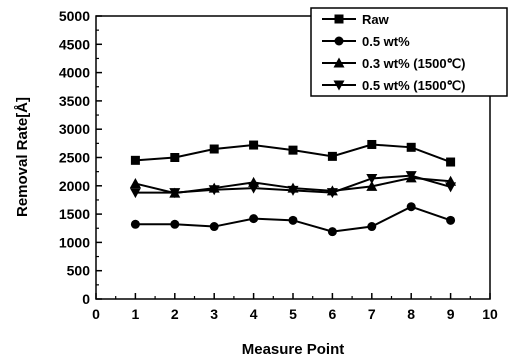  I want to click on y-tick-label: 2000, so click(74, 186).